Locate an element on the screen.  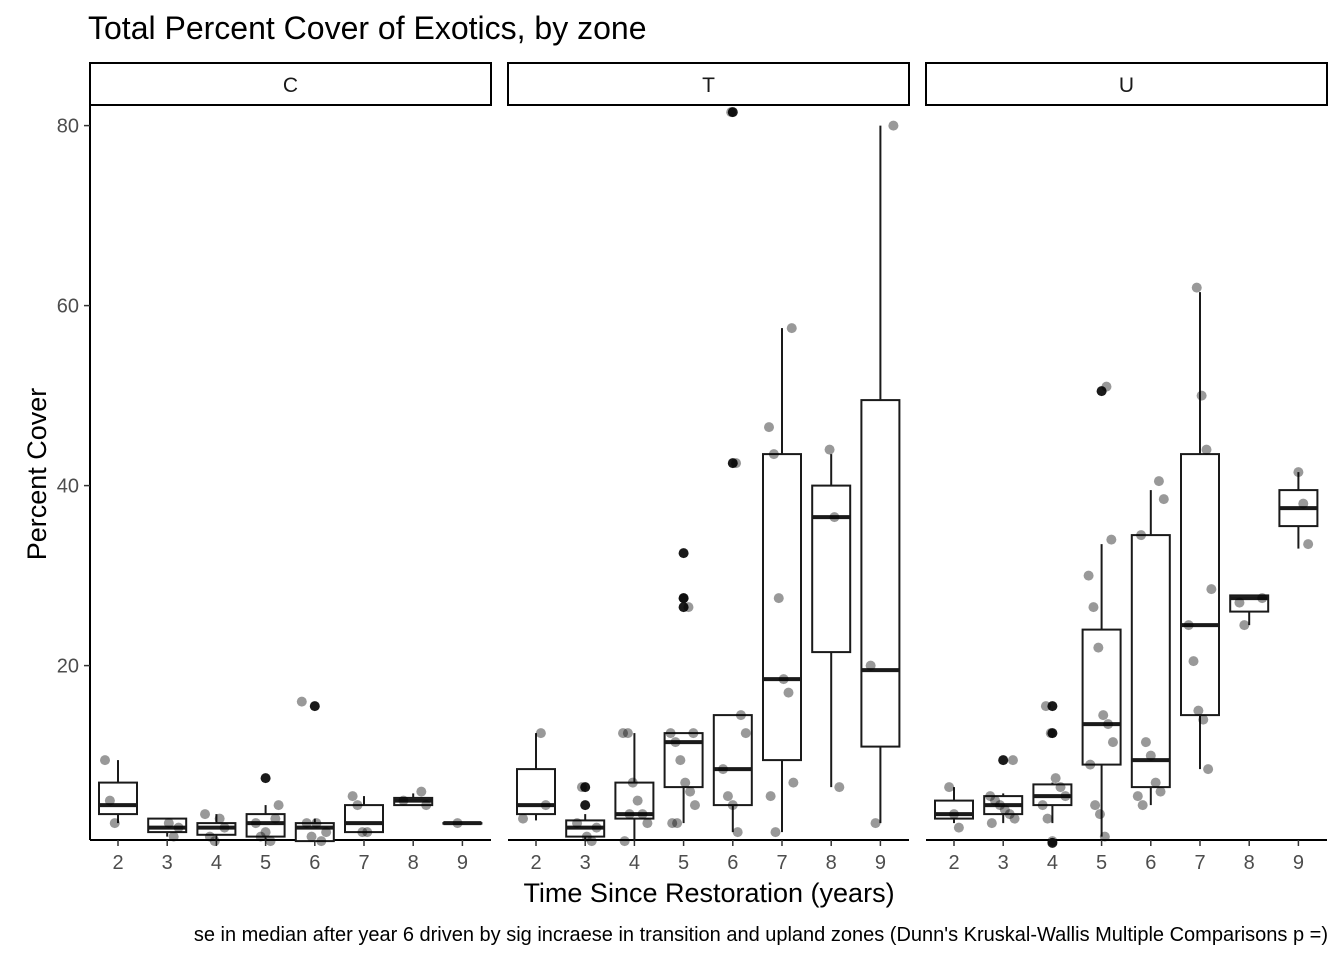
facet-strip-label: C is located at coordinates (290, 85).